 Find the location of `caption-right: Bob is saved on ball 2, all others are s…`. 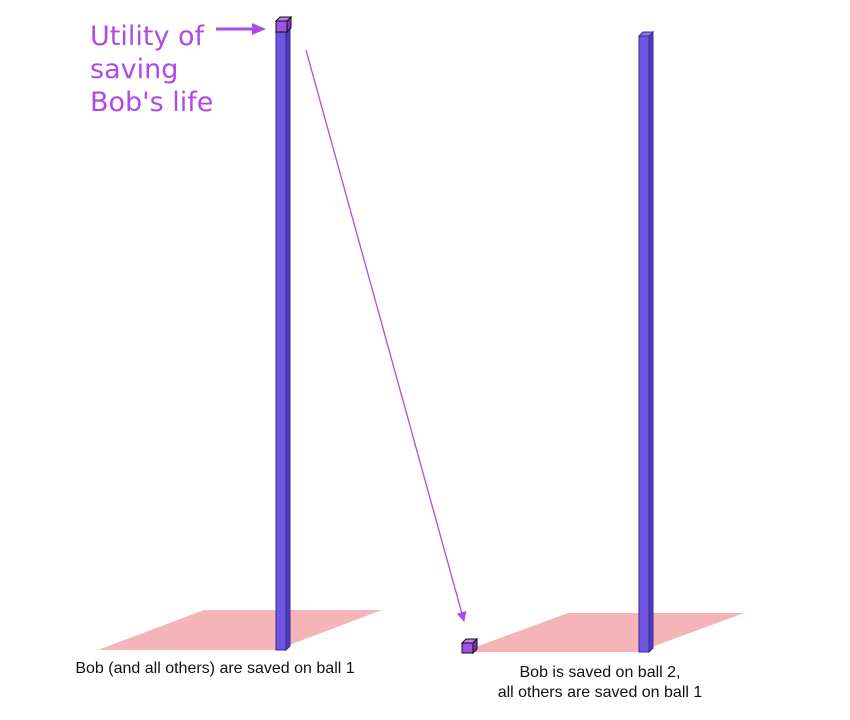

caption-right: Bob is saved on ball 2, all others are s… is located at coordinates (600, 683).